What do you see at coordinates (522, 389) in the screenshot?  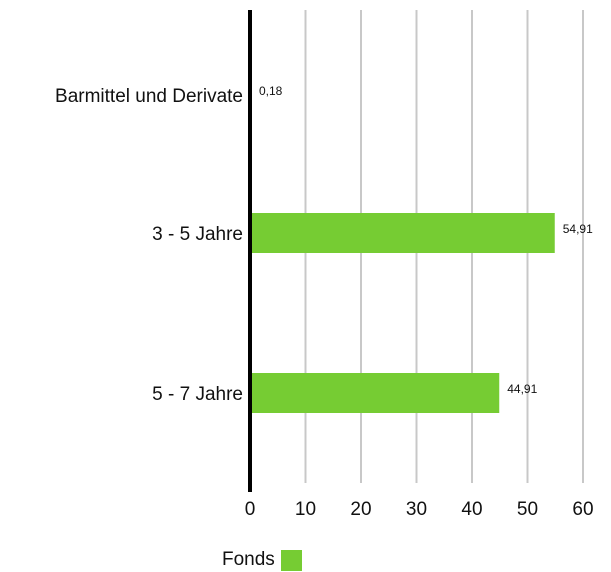 I see `value-label-2: 44,91` at bounding box center [522, 389].